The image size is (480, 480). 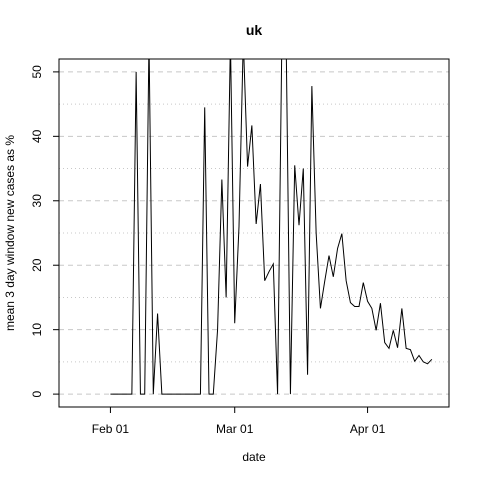 What do you see at coordinates (44, 231) in the screenshot?
I see `y-axis: 0 10 20 30 40 50` at bounding box center [44, 231].